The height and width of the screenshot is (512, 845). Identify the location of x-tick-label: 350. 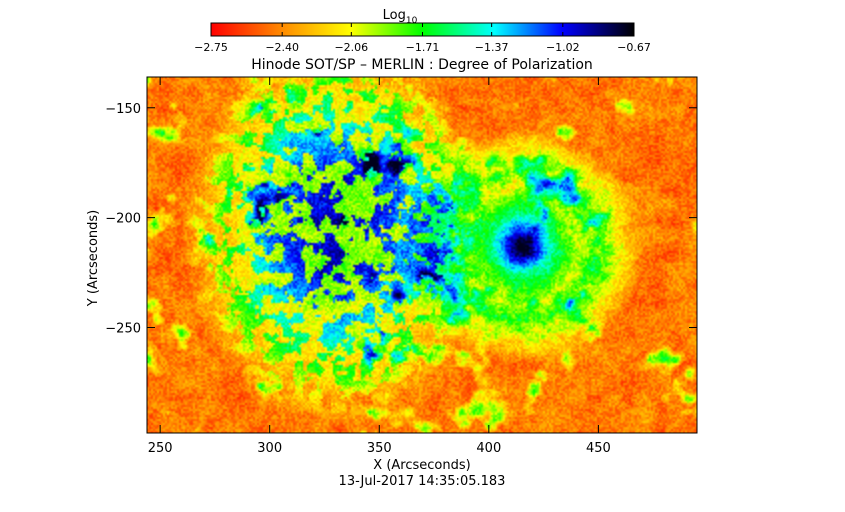
(379, 448).